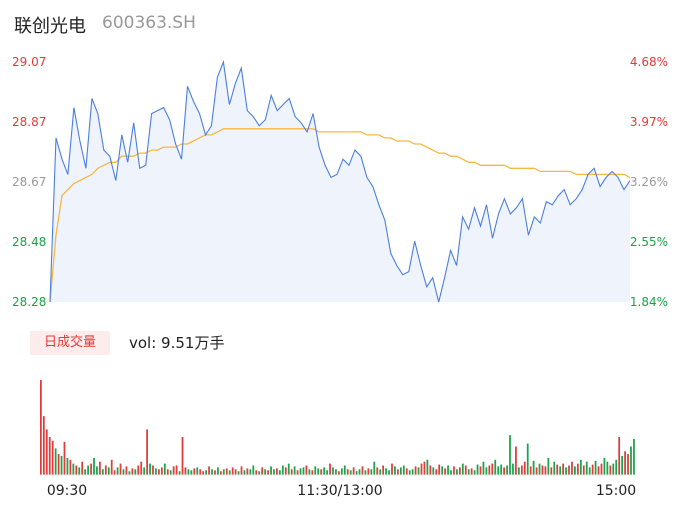  I want to click on x-tick: 09:30, so click(67, 491).